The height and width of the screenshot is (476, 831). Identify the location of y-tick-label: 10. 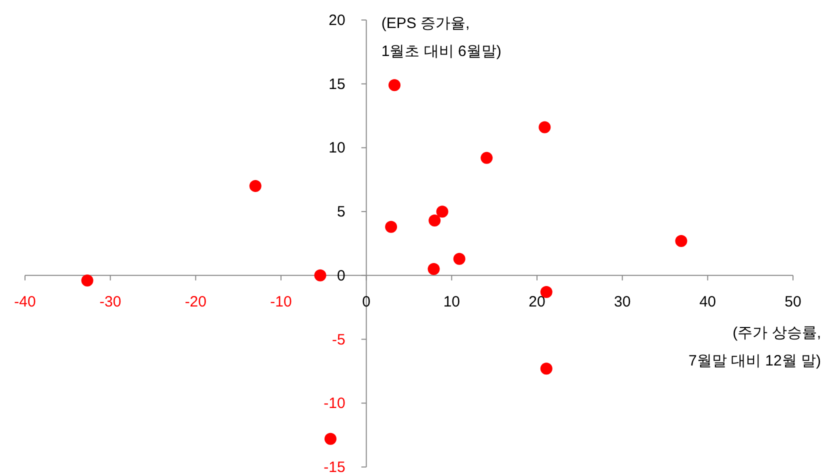
(337, 148).